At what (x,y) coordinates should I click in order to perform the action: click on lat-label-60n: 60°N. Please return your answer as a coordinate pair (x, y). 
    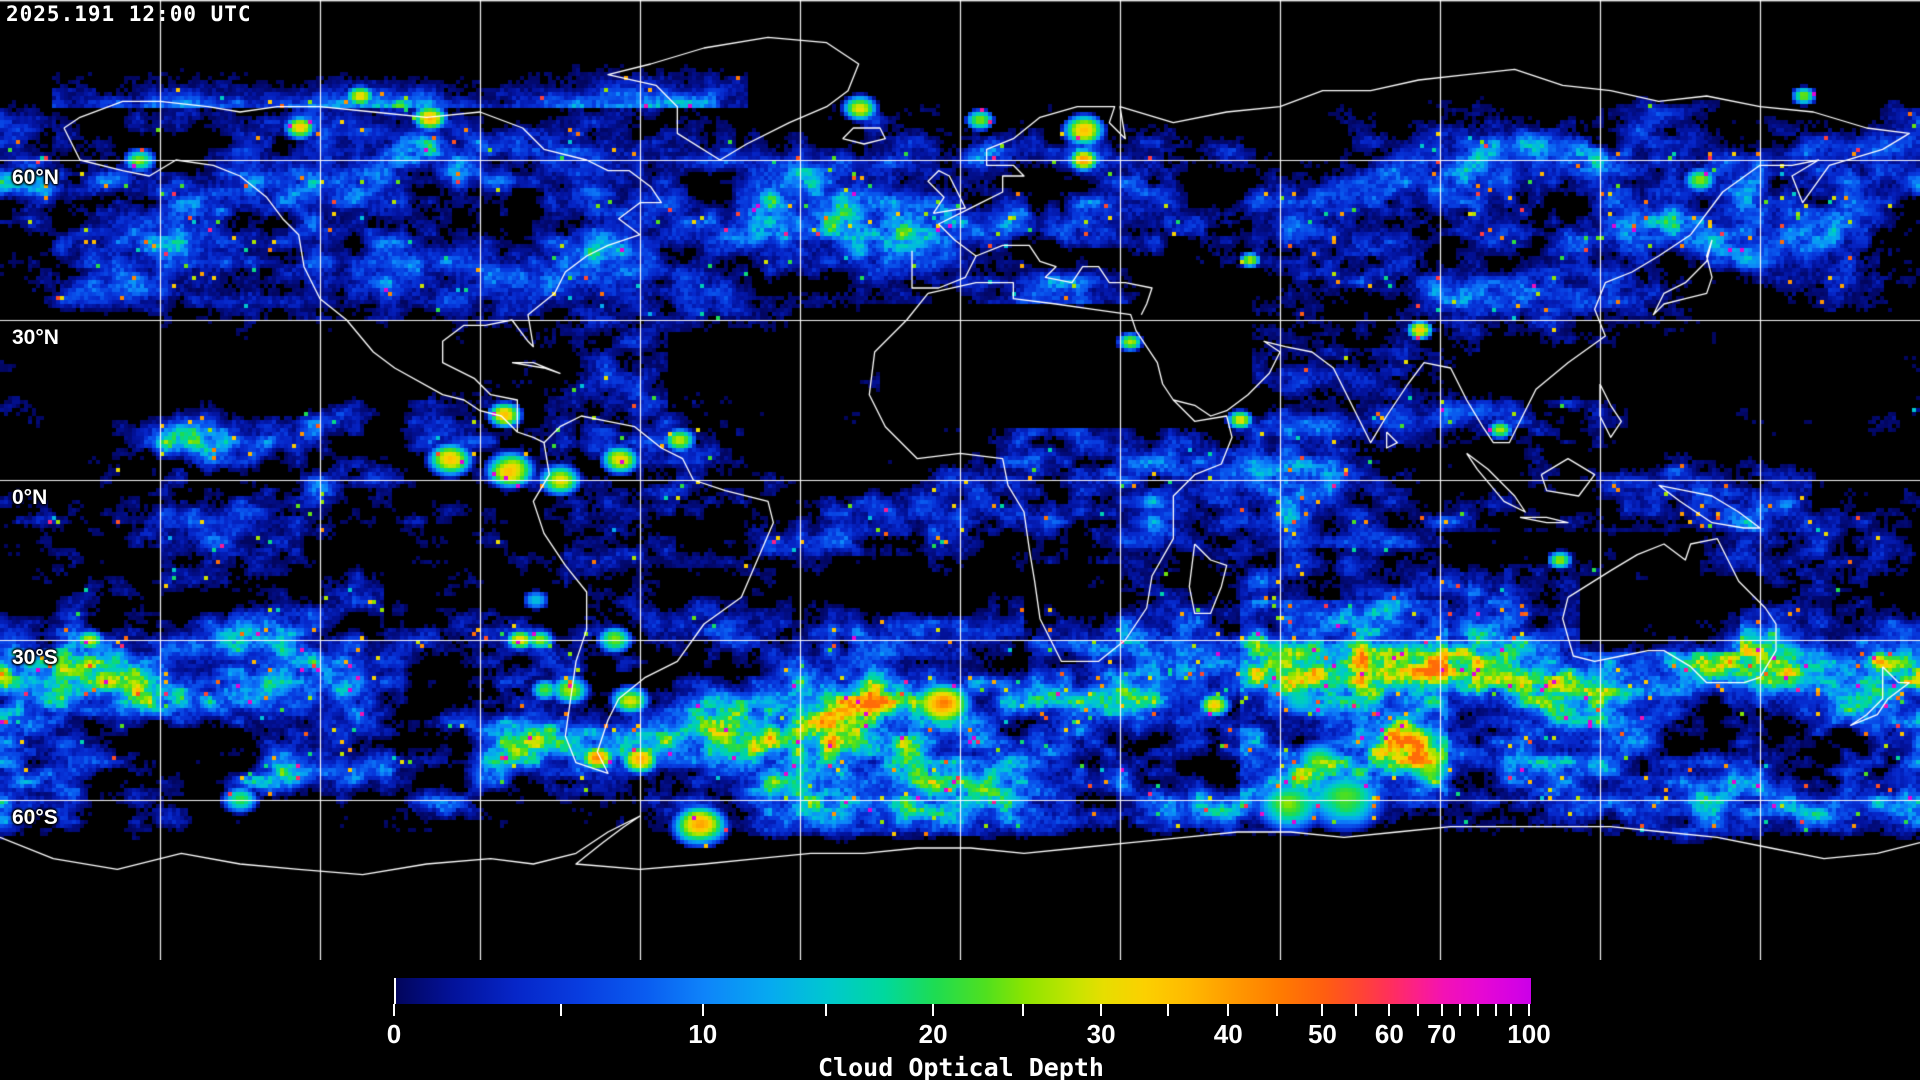
    Looking at the image, I should click on (35, 177).